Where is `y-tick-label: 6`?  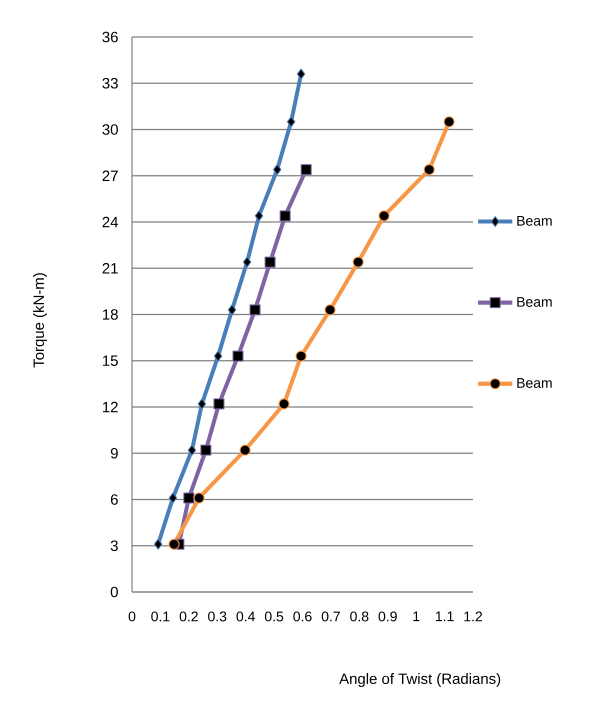 y-tick-label: 6 is located at coordinates (114, 499).